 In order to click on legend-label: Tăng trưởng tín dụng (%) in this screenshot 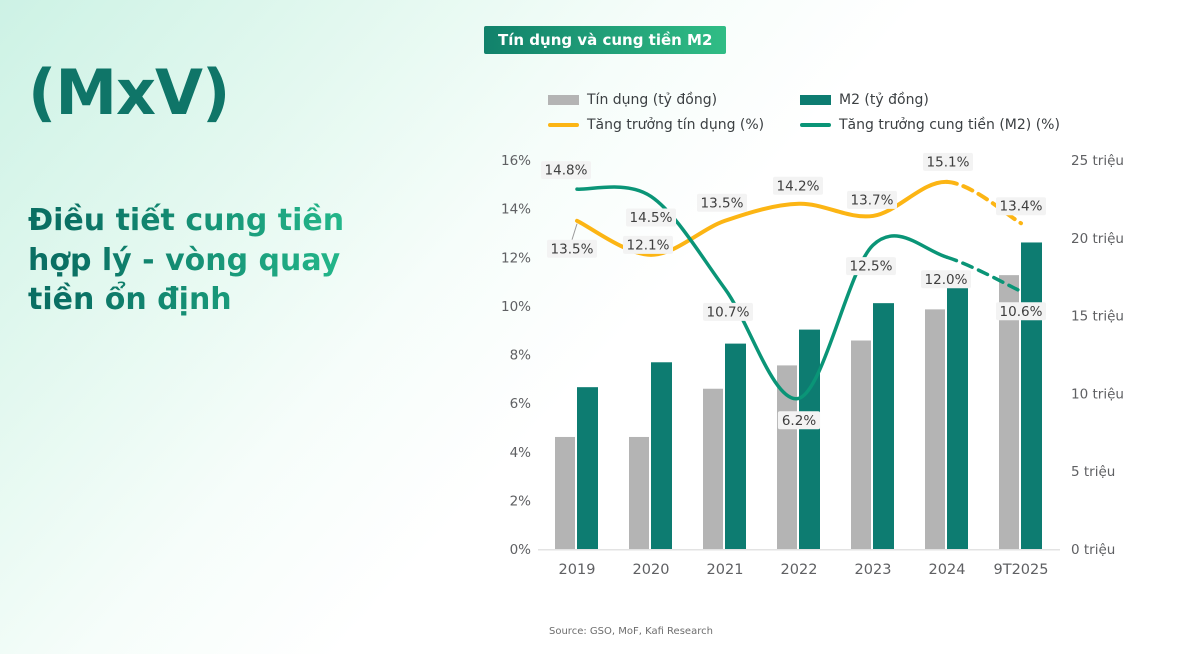, I will do `click(676, 125)`.